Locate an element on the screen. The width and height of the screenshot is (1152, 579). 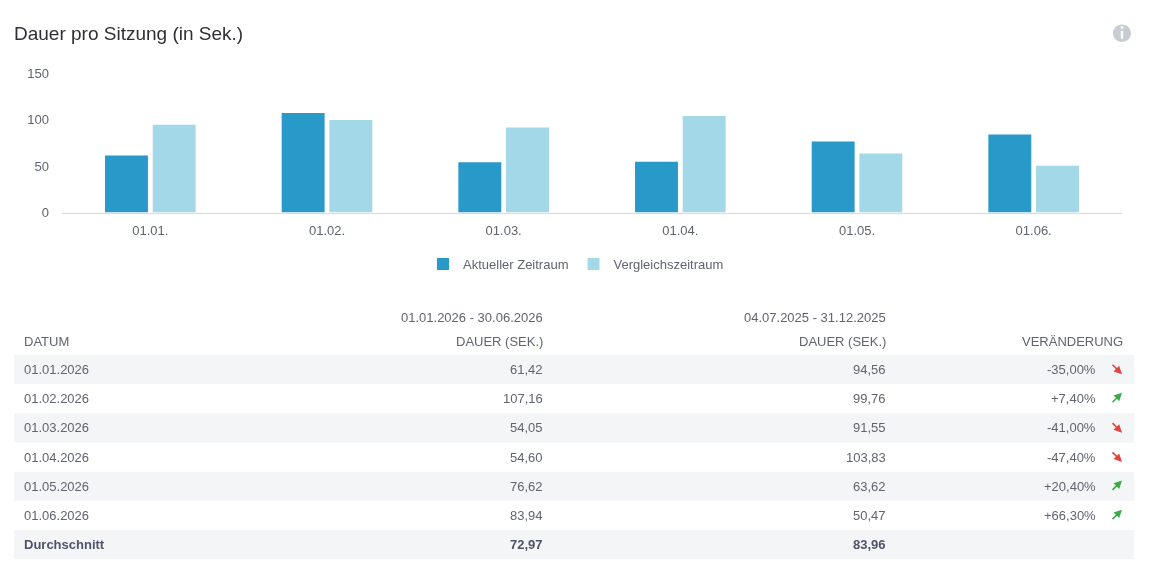
text: 91,55 is located at coordinates (869, 427).